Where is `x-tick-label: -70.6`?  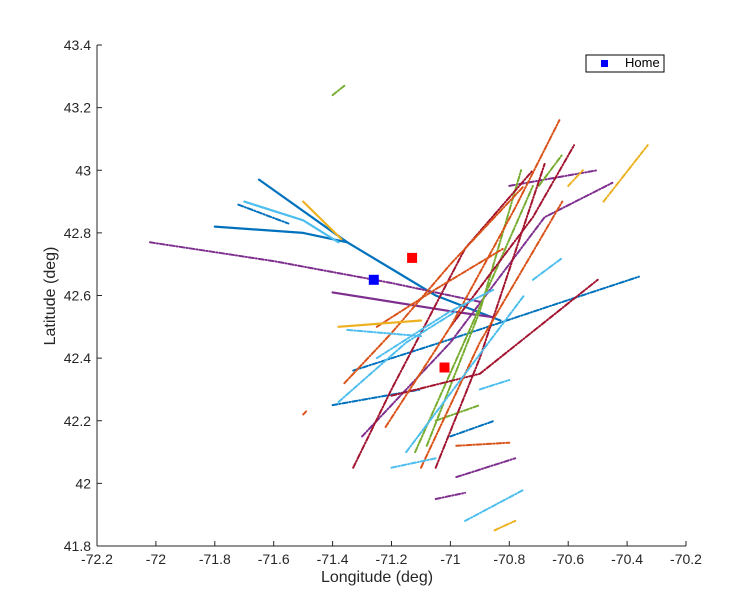
x-tick-label: -70.6 is located at coordinates (568, 559).